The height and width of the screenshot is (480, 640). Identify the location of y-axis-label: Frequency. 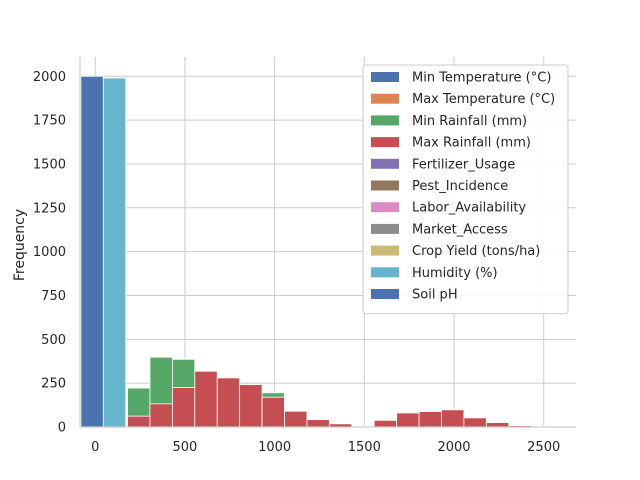
(20, 245).